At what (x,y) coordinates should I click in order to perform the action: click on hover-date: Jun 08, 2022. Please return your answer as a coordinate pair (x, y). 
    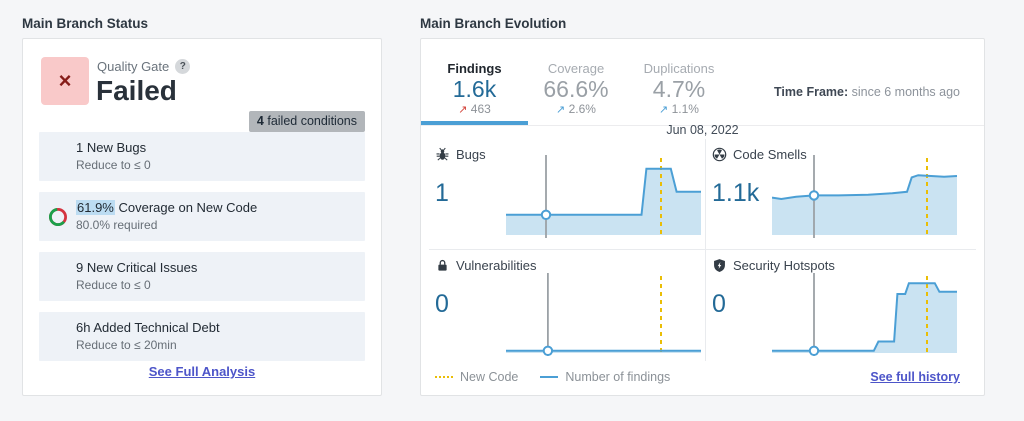
    Looking at the image, I should click on (702, 130).